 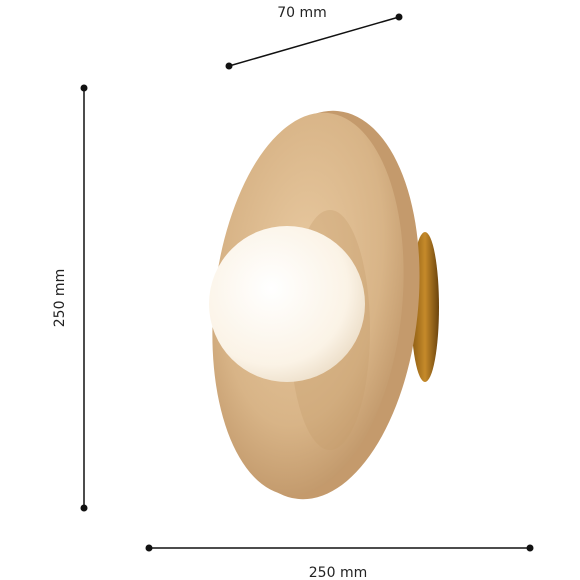 What do you see at coordinates (287, 304) in the screenshot?
I see `glass-globe` at bounding box center [287, 304].